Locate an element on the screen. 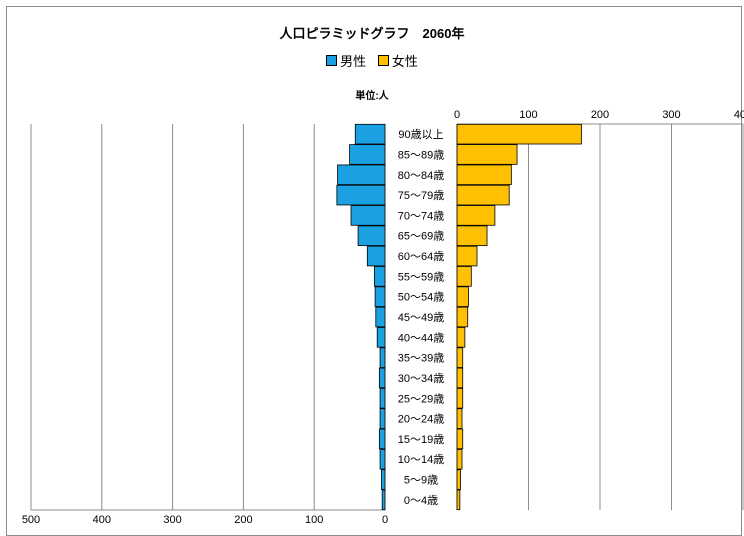 The image size is (744, 536). female-tick-label: 400 is located at coordinates (739, 115).